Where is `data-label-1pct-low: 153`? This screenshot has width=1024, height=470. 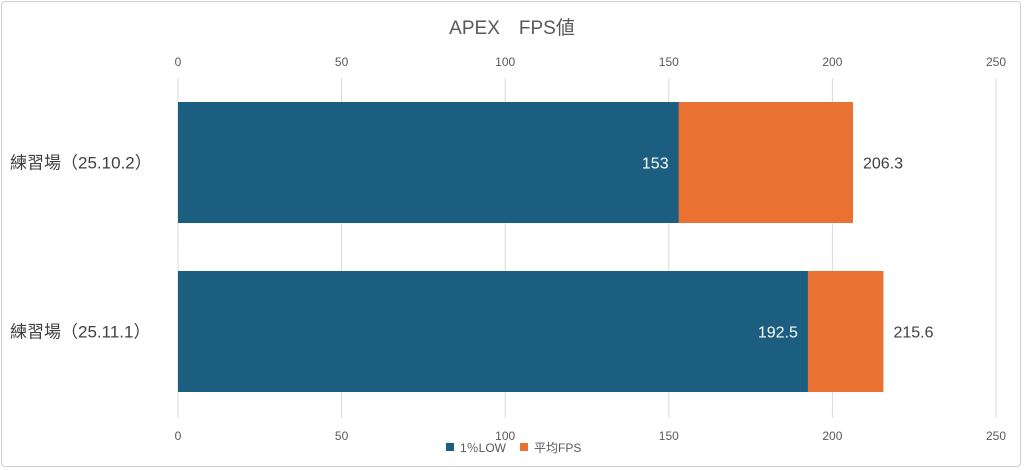
data-label-1pct-low: 153 is located at coordinates (655, 164).